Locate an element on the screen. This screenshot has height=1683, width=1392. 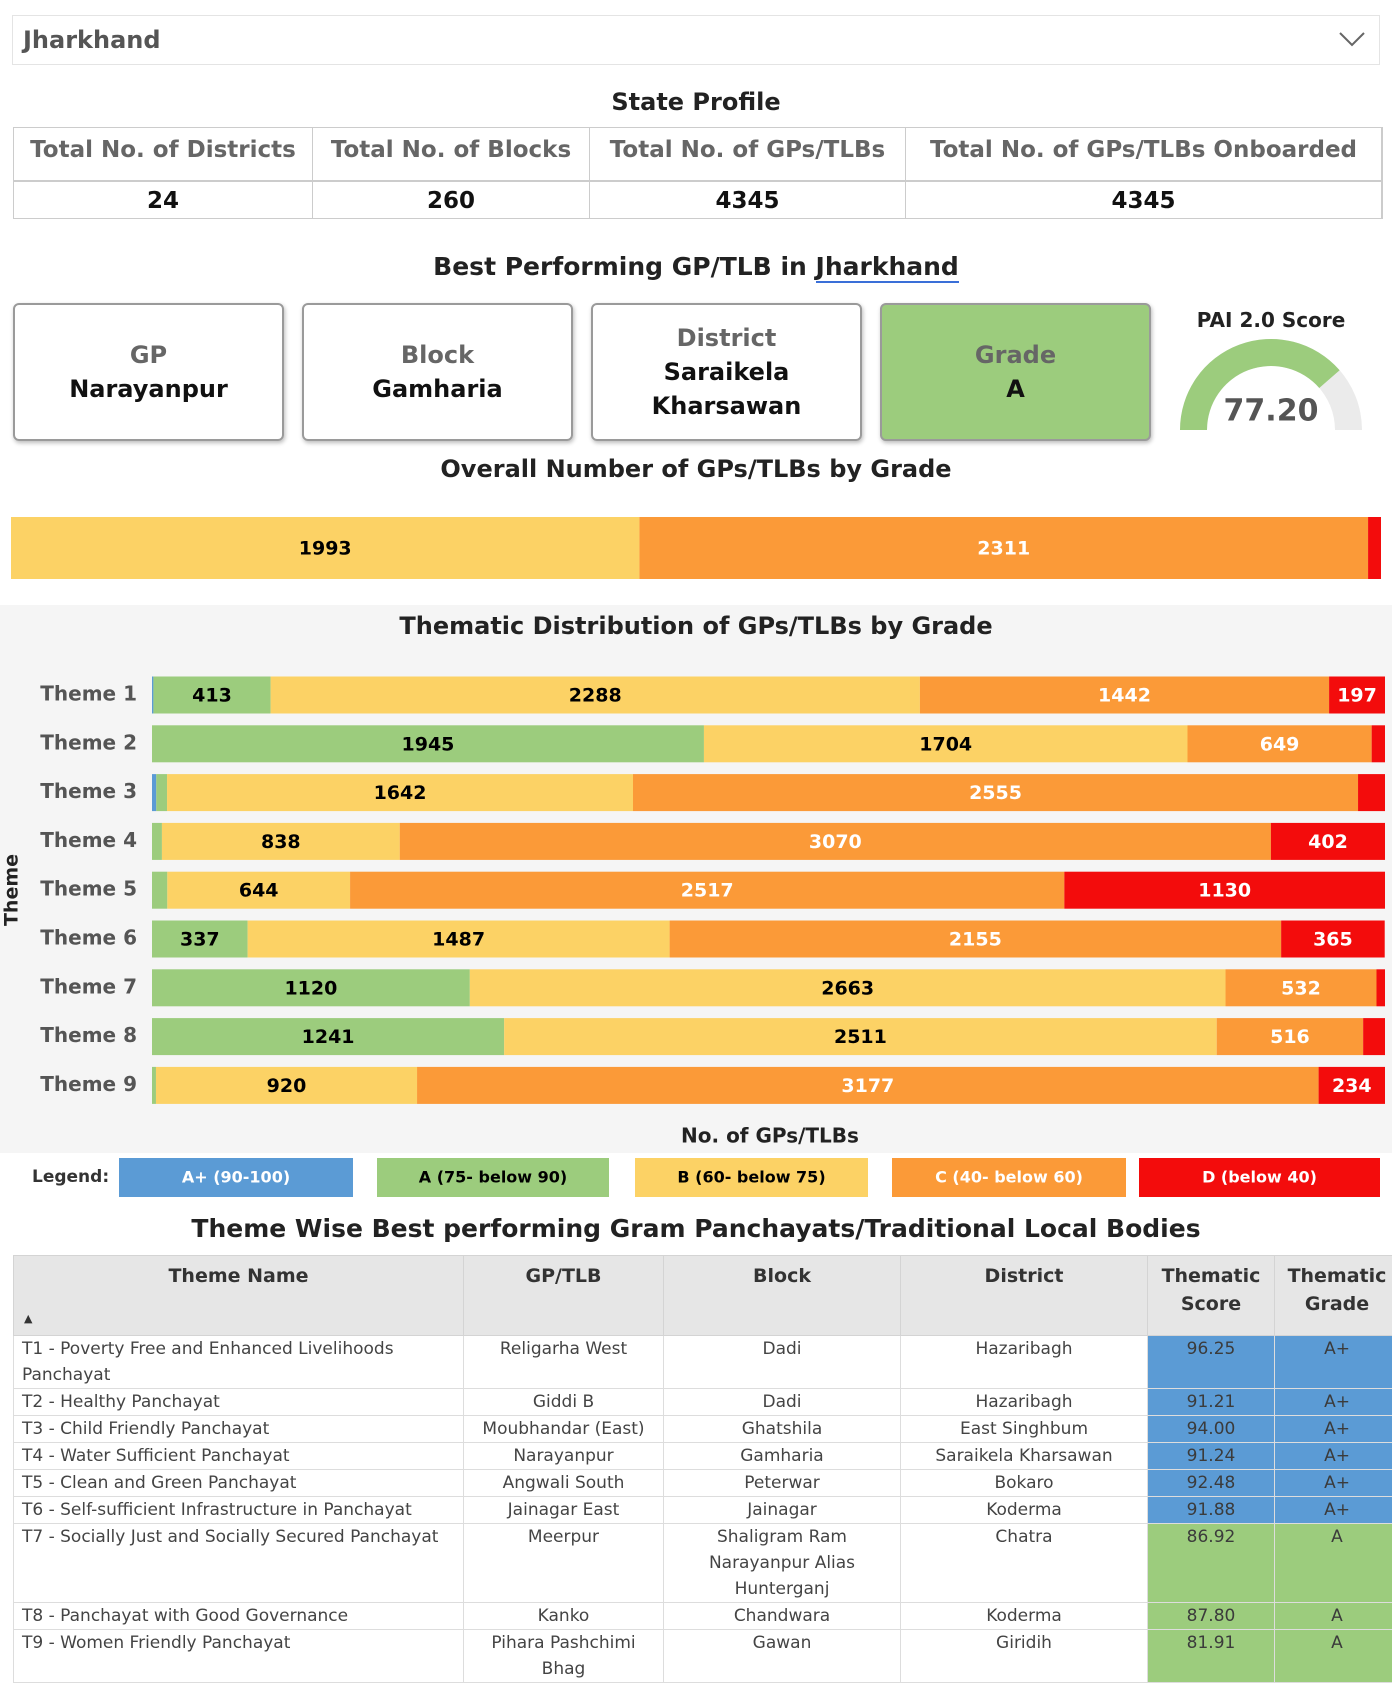
y-tick-label: Theme 7 is located at coordinates (88, 986).